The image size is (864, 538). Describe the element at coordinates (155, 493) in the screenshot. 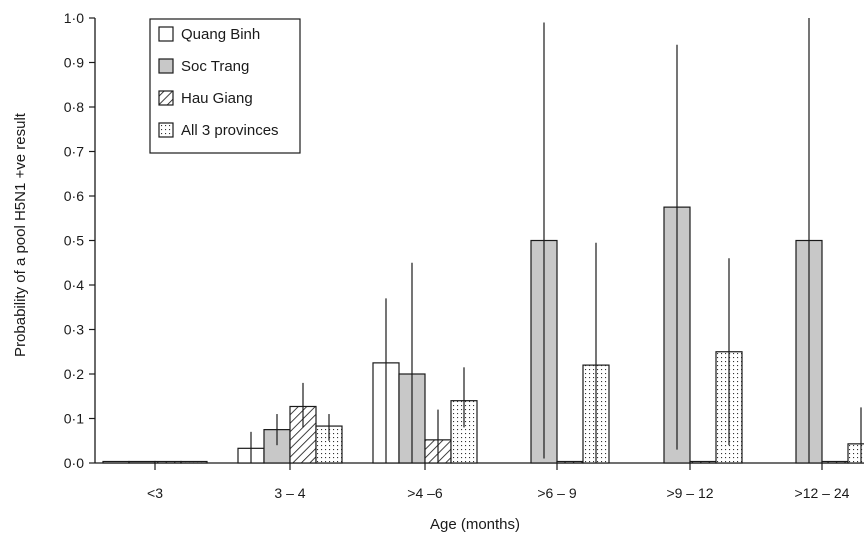

I see `x-tick-label: <3` at that location.